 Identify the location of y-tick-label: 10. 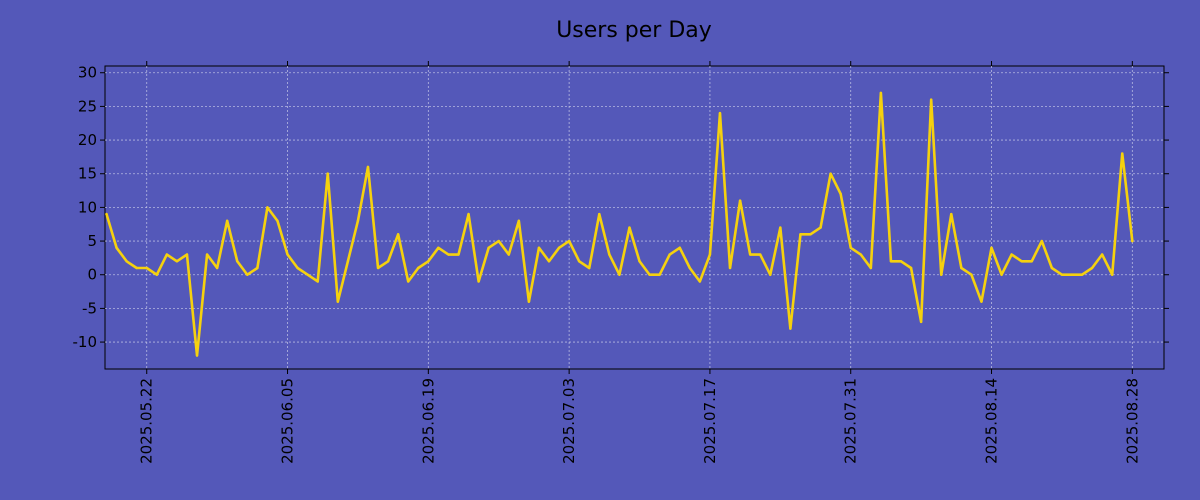
(87, 207).